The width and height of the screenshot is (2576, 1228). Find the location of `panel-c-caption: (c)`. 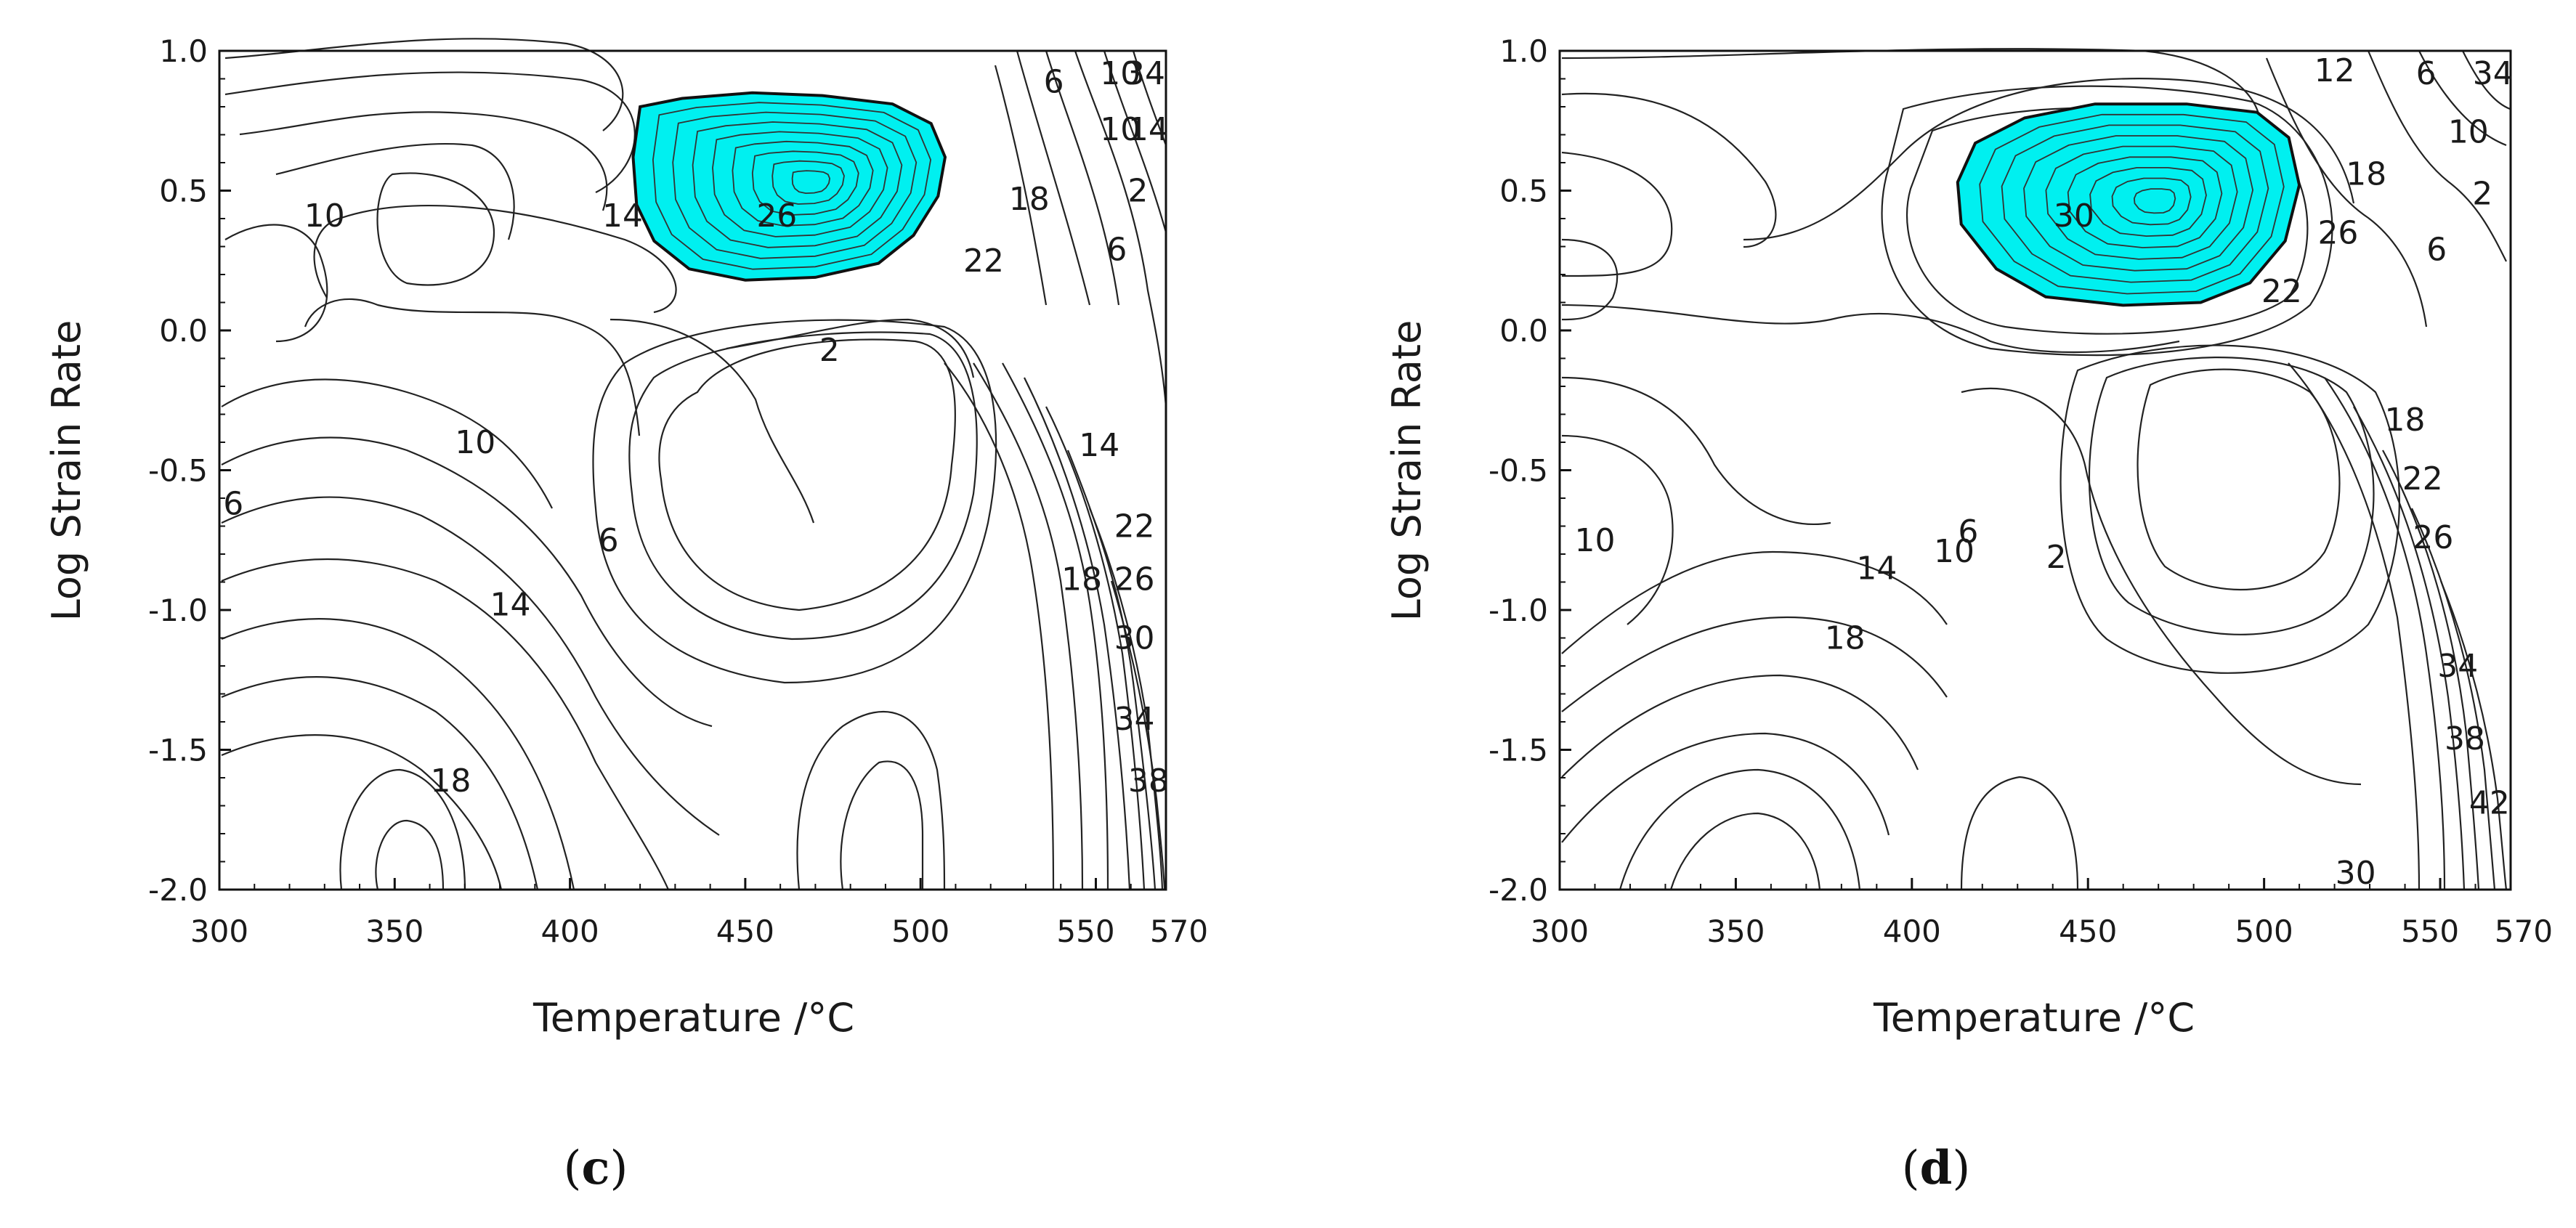

panel-c-caption: (c) is located at coordinates (596, 1168).